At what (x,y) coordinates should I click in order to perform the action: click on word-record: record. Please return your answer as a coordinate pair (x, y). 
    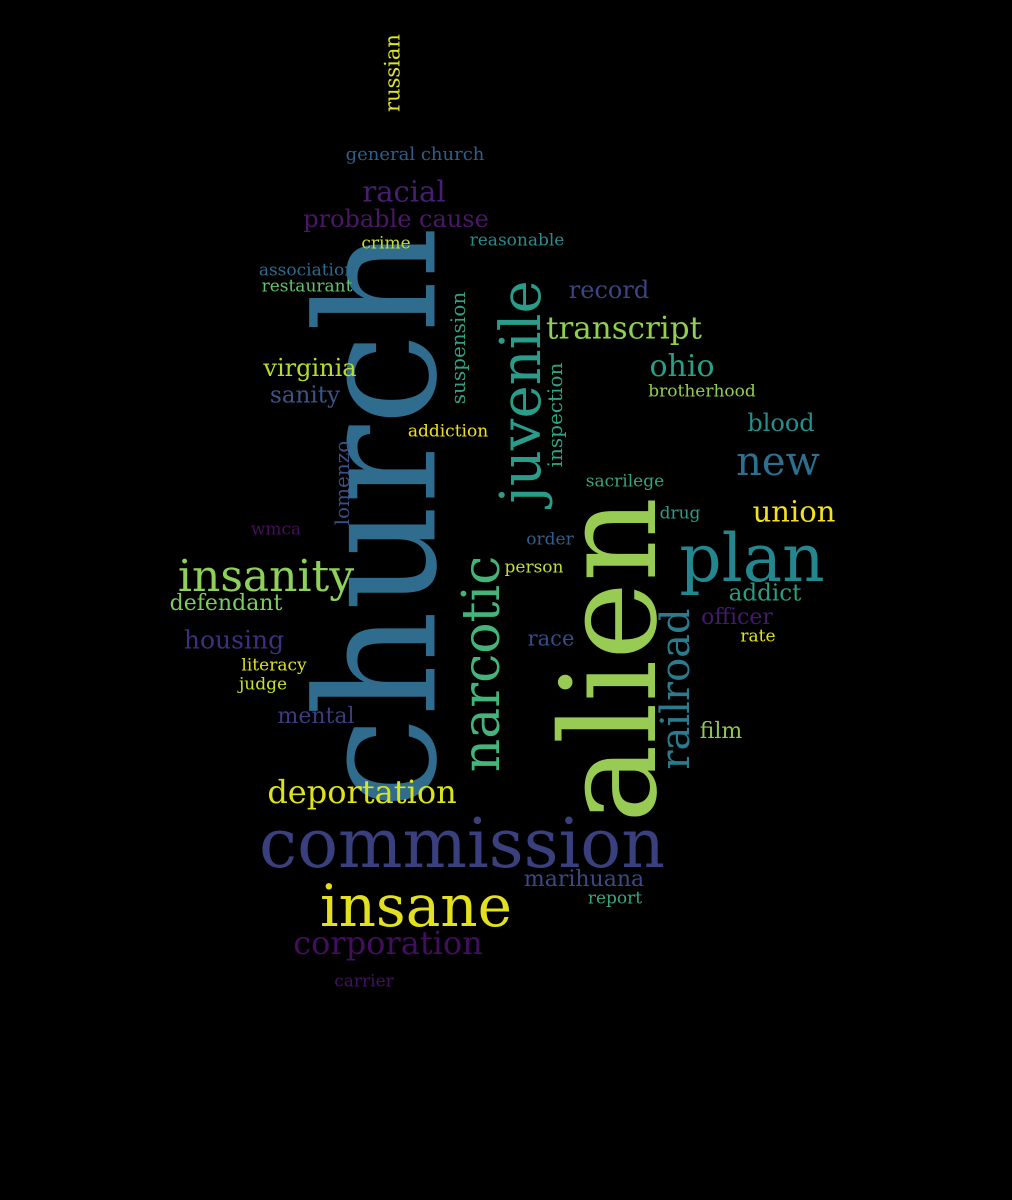
    Looking at the image, I should click on (609, 290).